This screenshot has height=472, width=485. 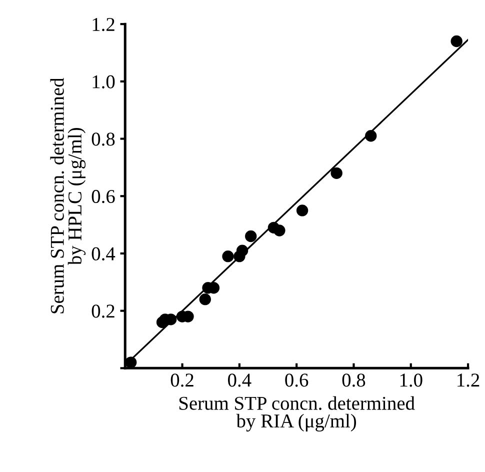 I want to click on y-tick-label: 0.2, so click(x=103, y=311).